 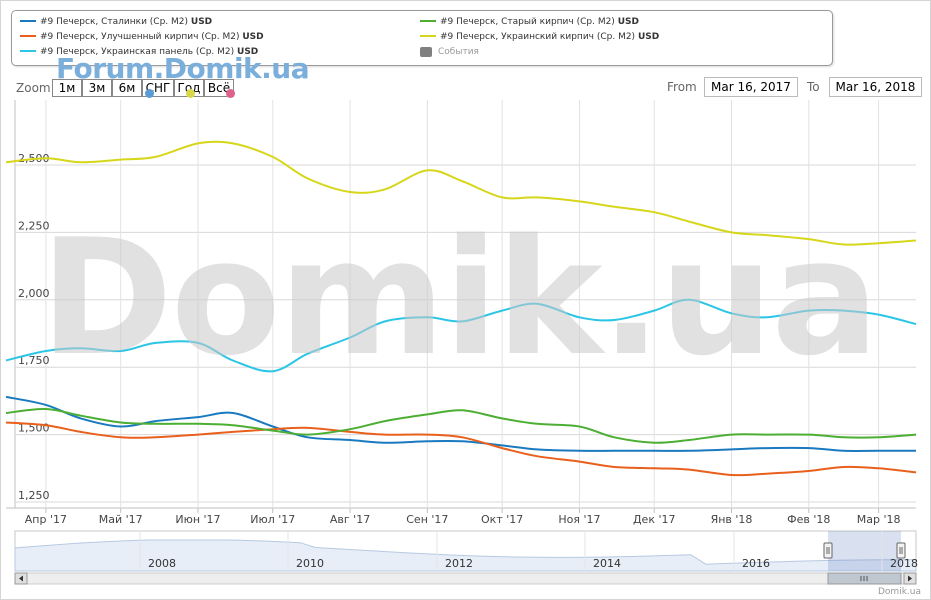 What do you see at coordinates (34, 225) in the screenshot?
I see `y-tick-label: 2,250` at bounding box center [34, 225].